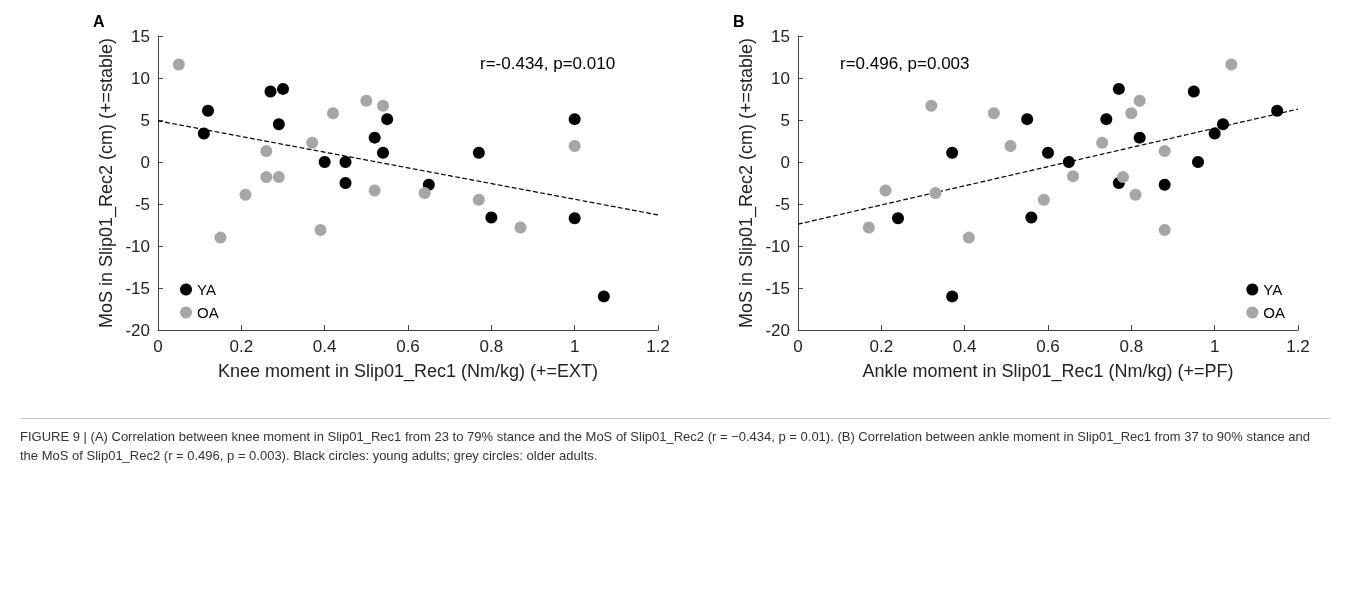 The image size is (1357, 603). I want to click on annotation: r=0.496, p=0.003, so click(905, 63).